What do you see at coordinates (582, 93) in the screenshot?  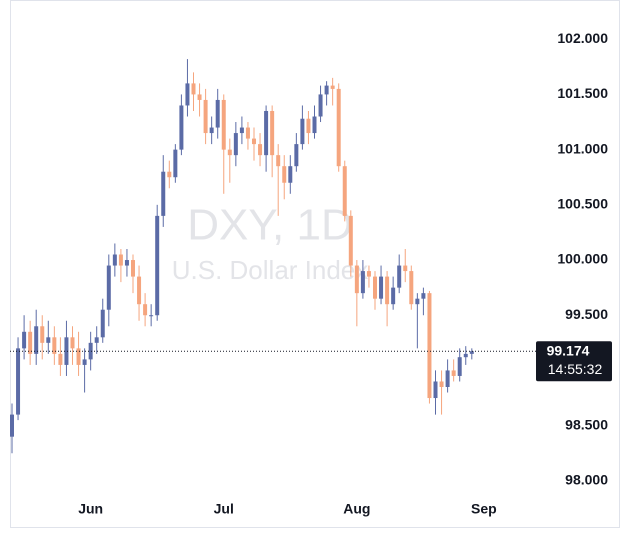 I see `y-tick-label: 101.500` at bounding box center [582, 93].